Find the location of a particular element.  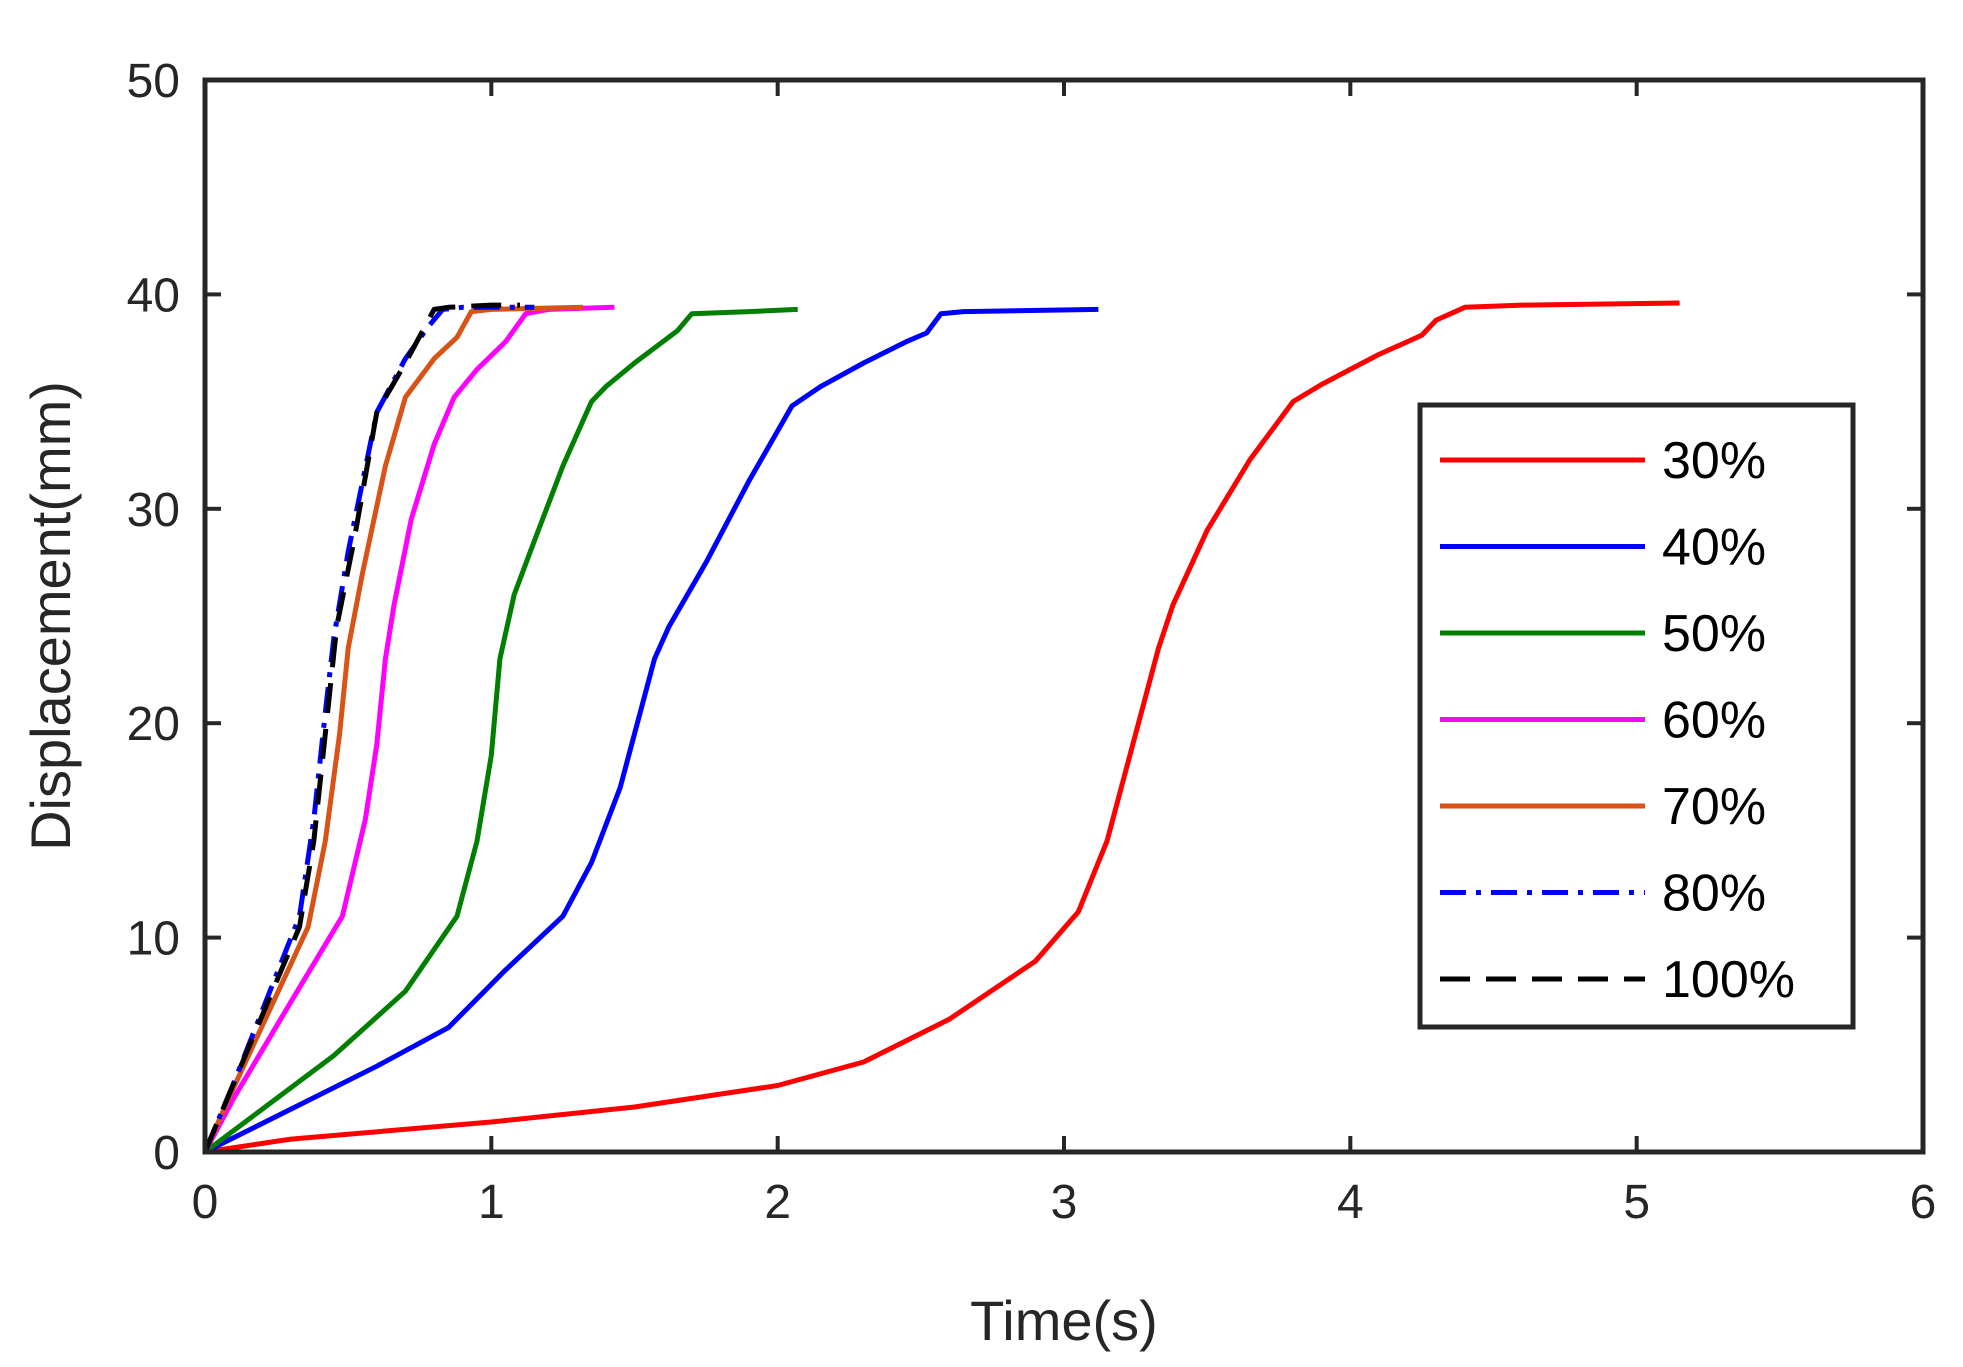

x-tick-label: 5 is located at coordinates (1636, 1202).